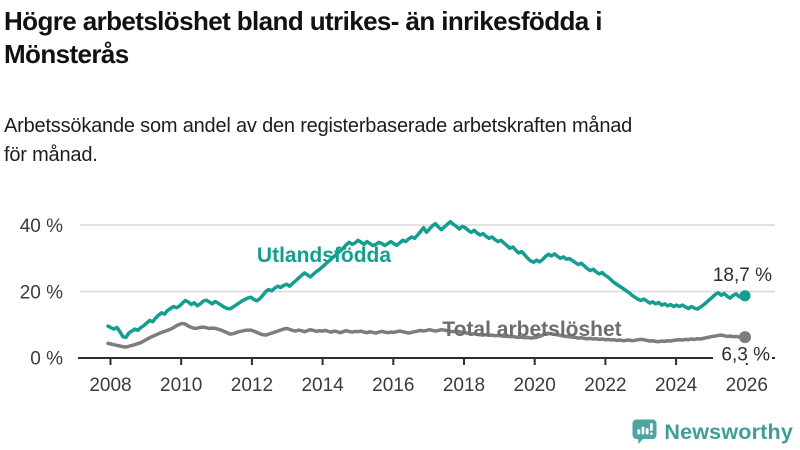 The width and height of the screenshot is (800, 450). Describe the element at coordinates (324, 255) in the screenshot. I see `utlandsfodda-series-label: Utlandsfödda` at that location.